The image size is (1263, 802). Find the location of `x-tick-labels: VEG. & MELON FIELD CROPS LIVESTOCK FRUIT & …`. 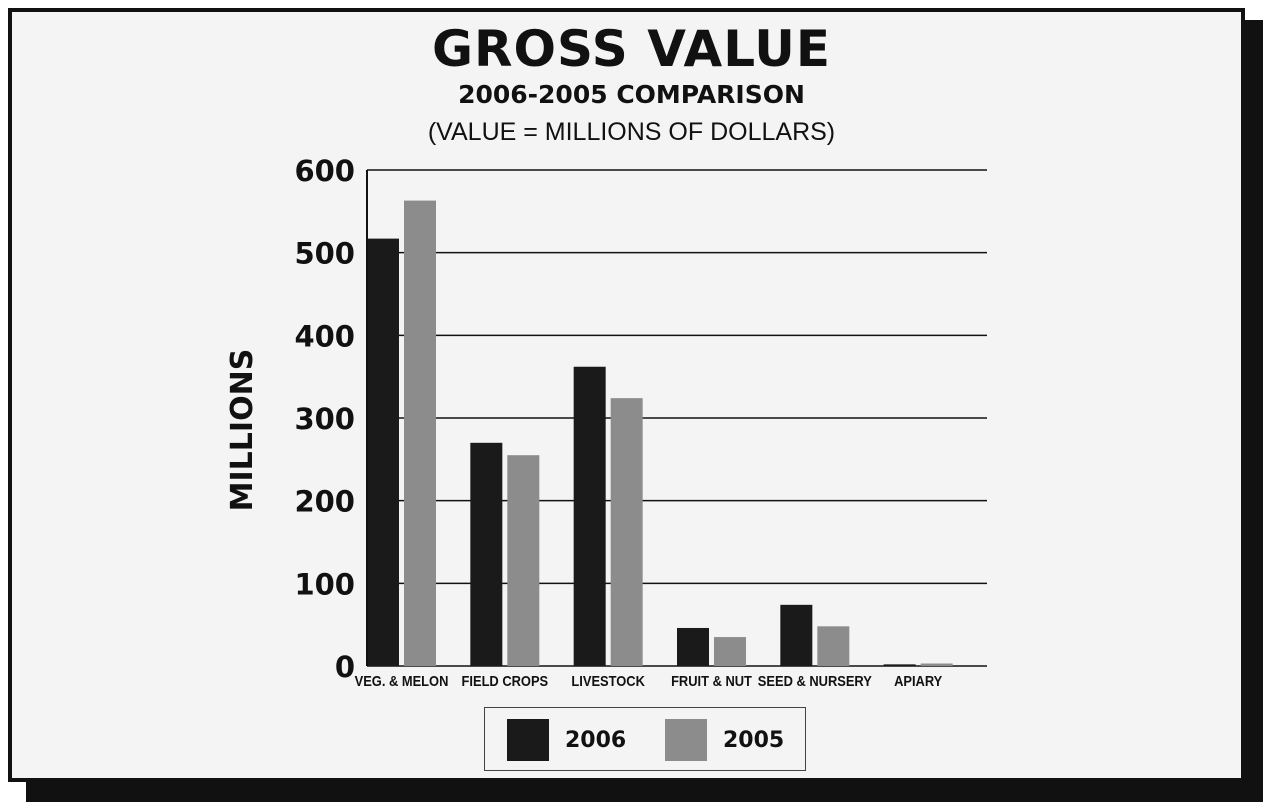

x-tick-labels: VEG. & MELON FIELD CROPS LIVESTOCK FRUIT & … is located at coordinates (649, 680).